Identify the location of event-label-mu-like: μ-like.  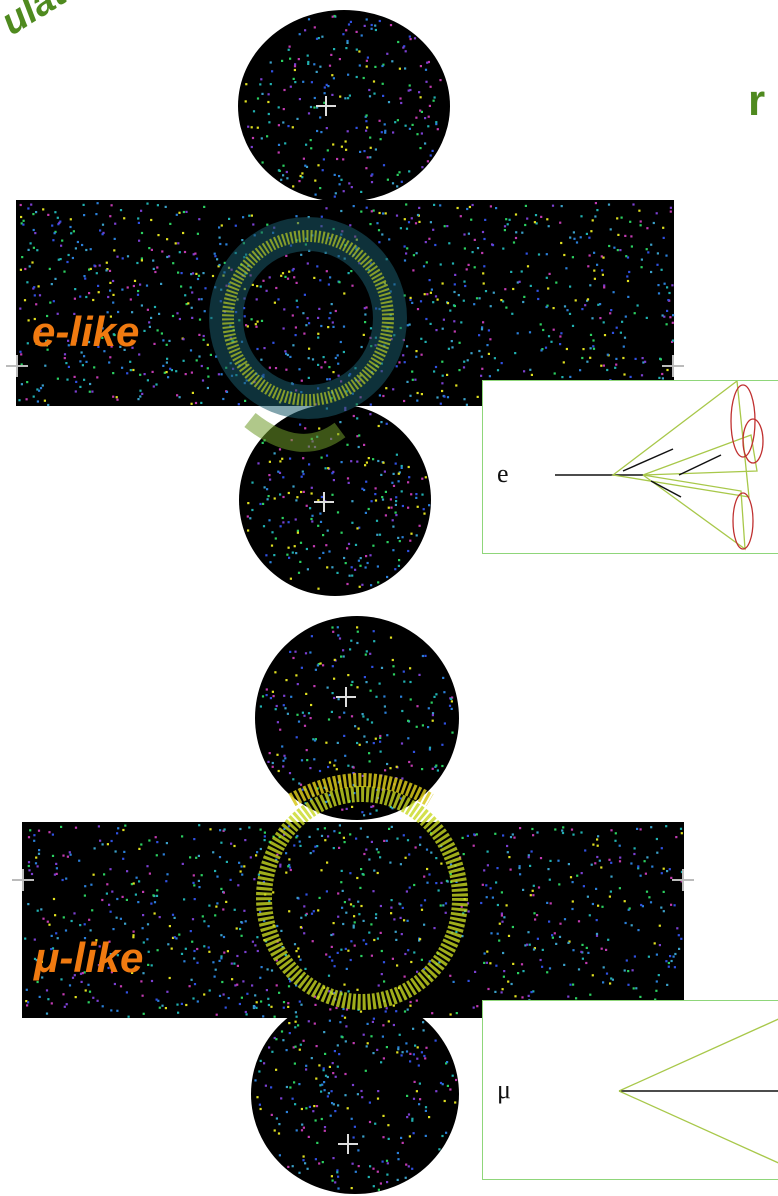
(89, 957).